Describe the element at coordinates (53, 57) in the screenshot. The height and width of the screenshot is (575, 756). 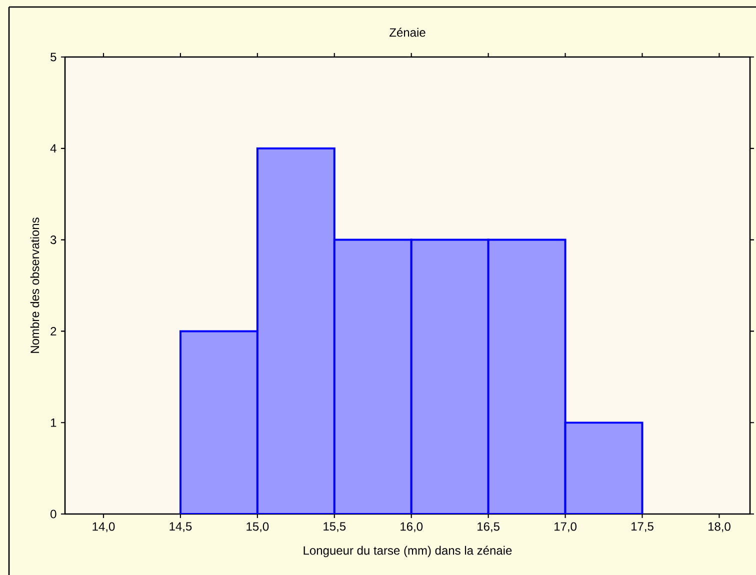
I see `y-tick-label: 5` at that location.